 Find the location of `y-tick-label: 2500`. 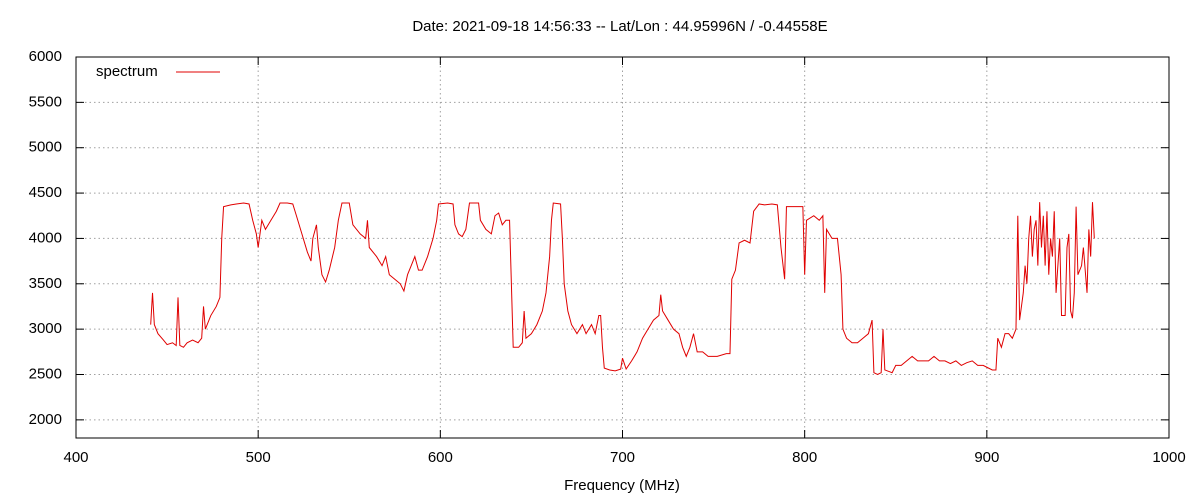

y-tick-label: 2500 is located at coordinates (45, 373).